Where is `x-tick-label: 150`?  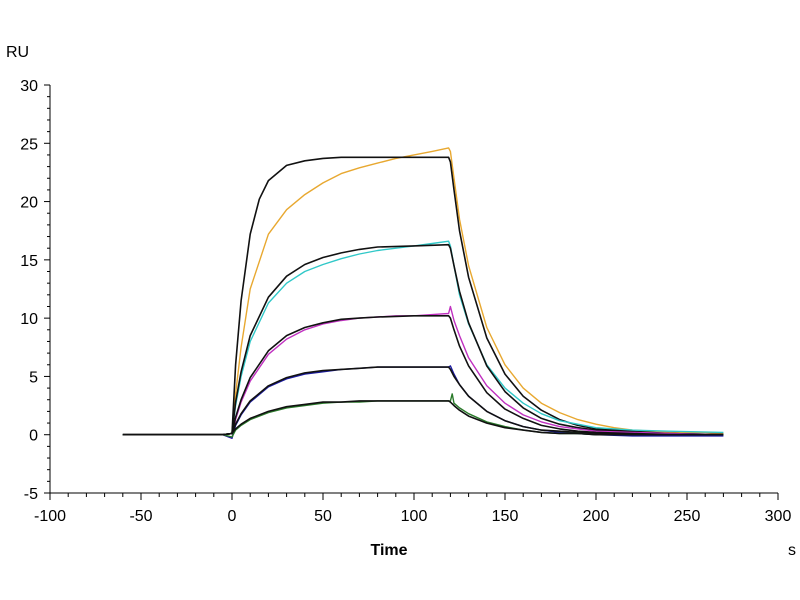 x-tick-label: 150 is located at coordinates (505, 516).